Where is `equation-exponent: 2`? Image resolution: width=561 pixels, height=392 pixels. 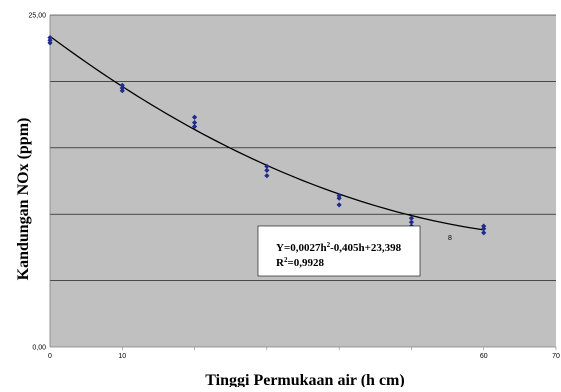 equation-exponent: 2 is located at coordinates (329, 245).